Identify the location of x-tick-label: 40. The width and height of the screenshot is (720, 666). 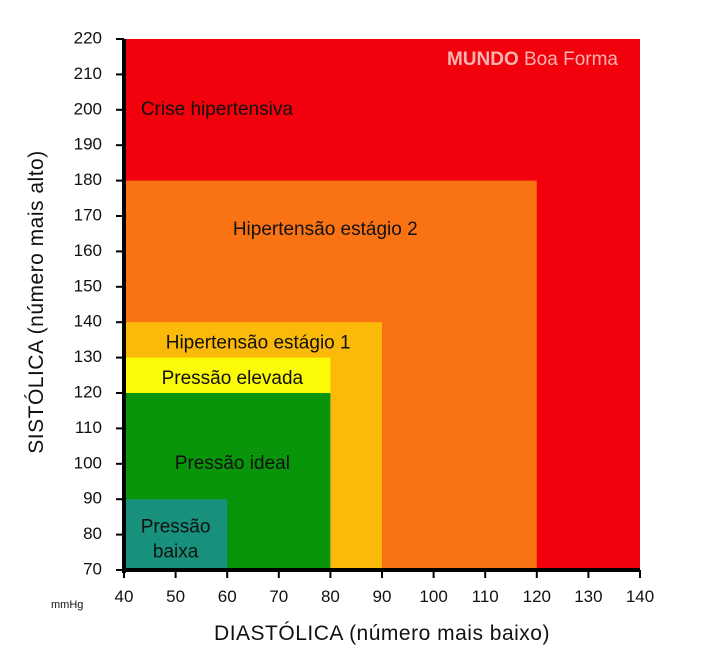
(124, 596).